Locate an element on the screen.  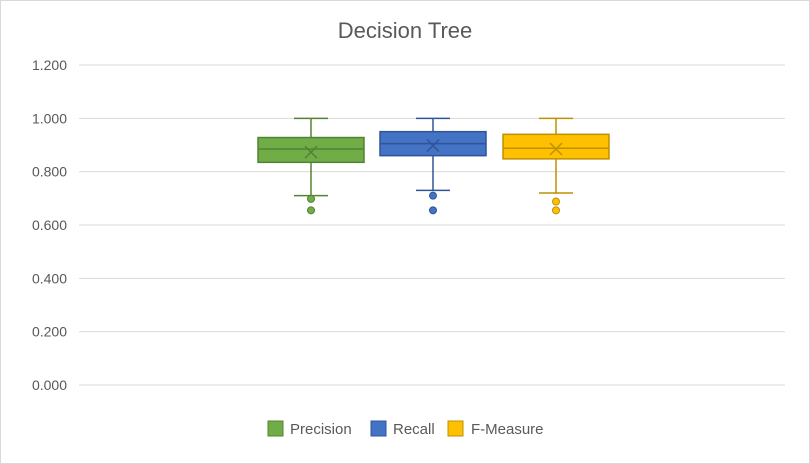
legend-item-recall: Recall is located at coordinates (402, 429).